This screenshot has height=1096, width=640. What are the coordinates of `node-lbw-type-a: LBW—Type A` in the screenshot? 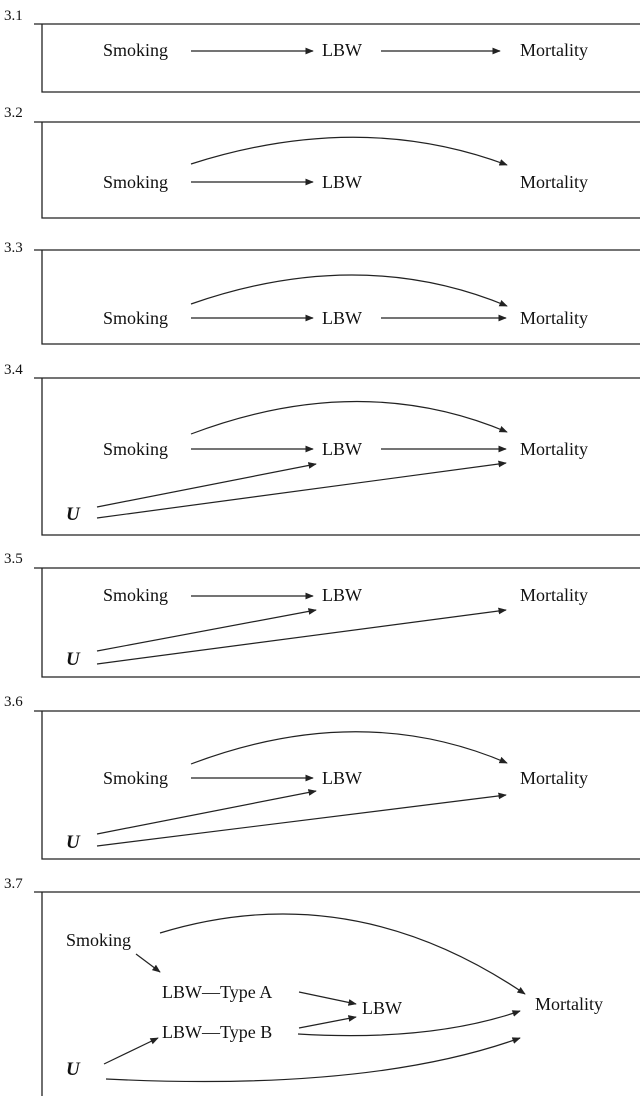 It's located at (217, 992).